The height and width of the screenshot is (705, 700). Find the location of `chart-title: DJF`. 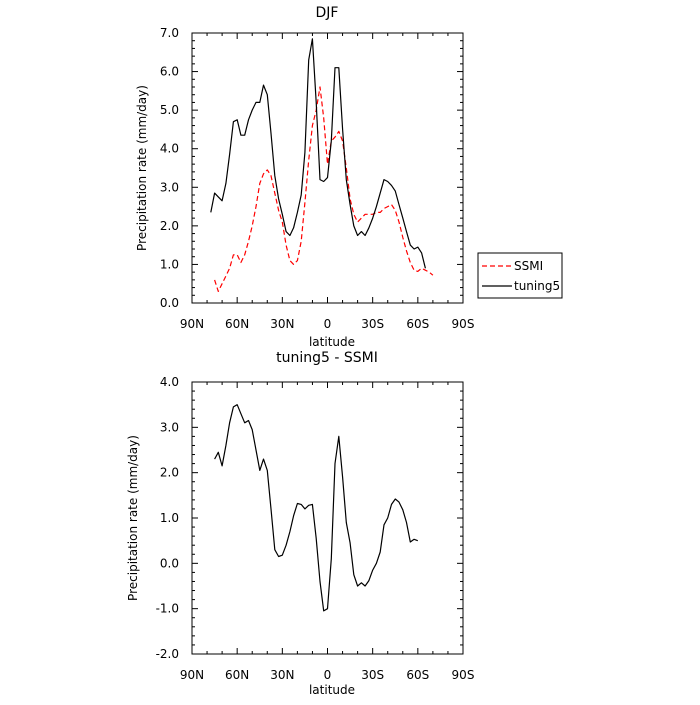

chart-title: DJF is located at coordinates (327, 13).